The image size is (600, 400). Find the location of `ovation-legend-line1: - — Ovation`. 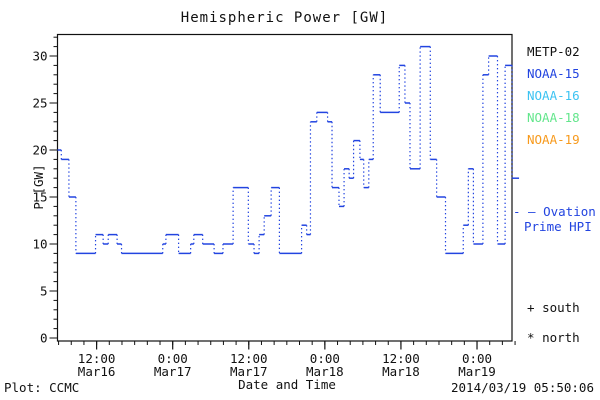

ovation-legend-line1: - — Ovation is located at coordinates (554, 211).